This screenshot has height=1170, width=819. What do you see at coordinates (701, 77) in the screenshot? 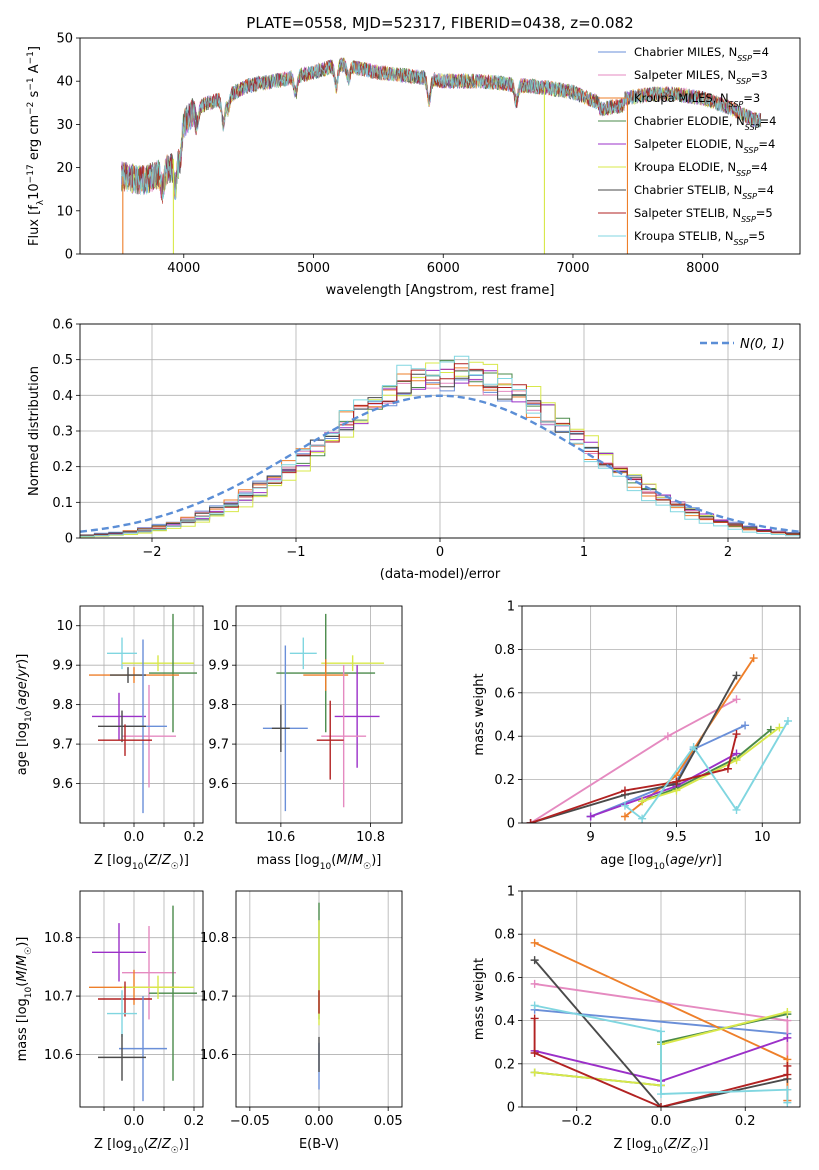
I see `legend-label: Salpeter MILES, NSSP=3` at bounding box center [701, 77].